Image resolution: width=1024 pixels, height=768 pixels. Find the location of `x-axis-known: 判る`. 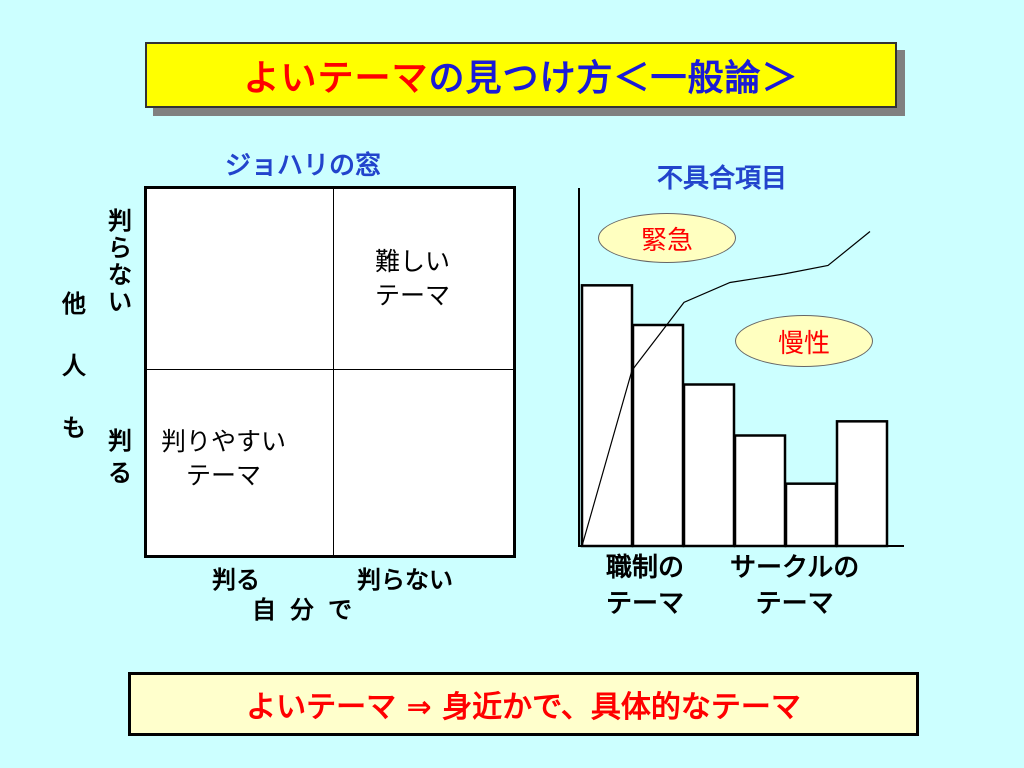

x-axis-known: 判る is located at coordinates (236, 580).